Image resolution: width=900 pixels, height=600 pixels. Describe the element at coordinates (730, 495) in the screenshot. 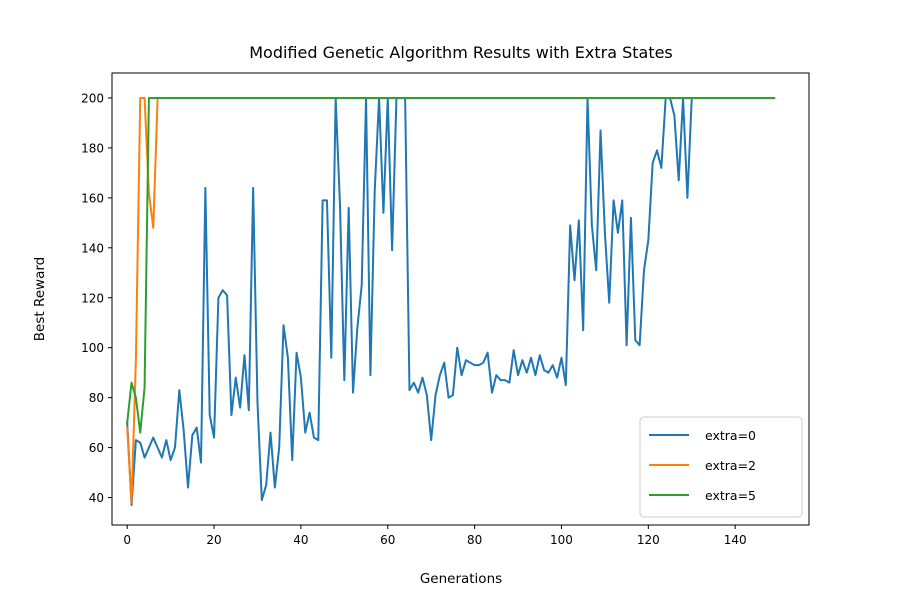

I see `legend-label-3: extra=5` at that location.